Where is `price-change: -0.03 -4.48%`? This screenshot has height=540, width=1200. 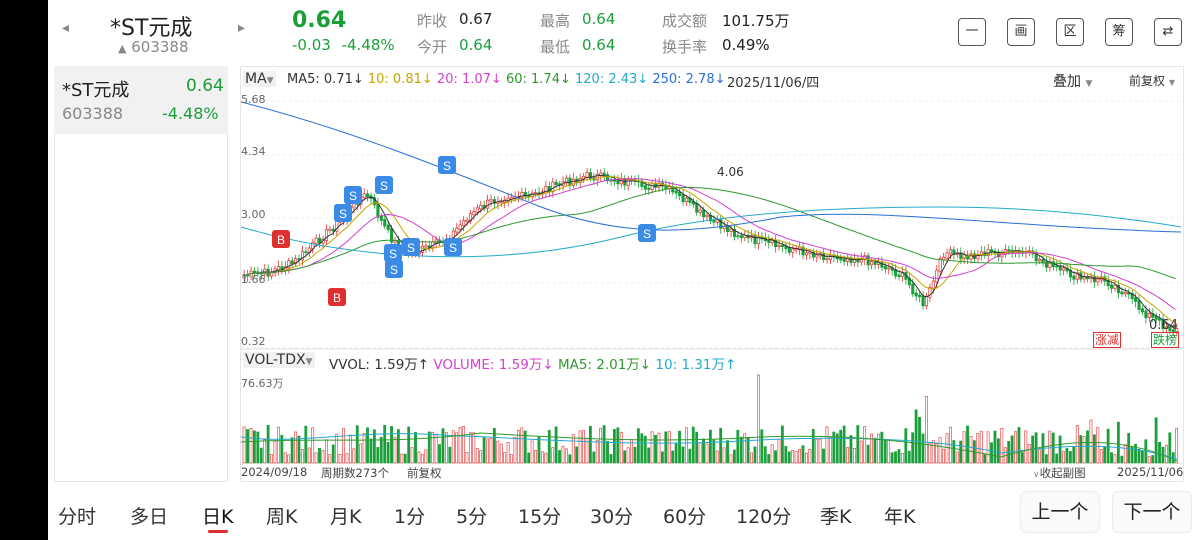 price-change: -0.03 -4.48% is located at coordinates (343, 45).